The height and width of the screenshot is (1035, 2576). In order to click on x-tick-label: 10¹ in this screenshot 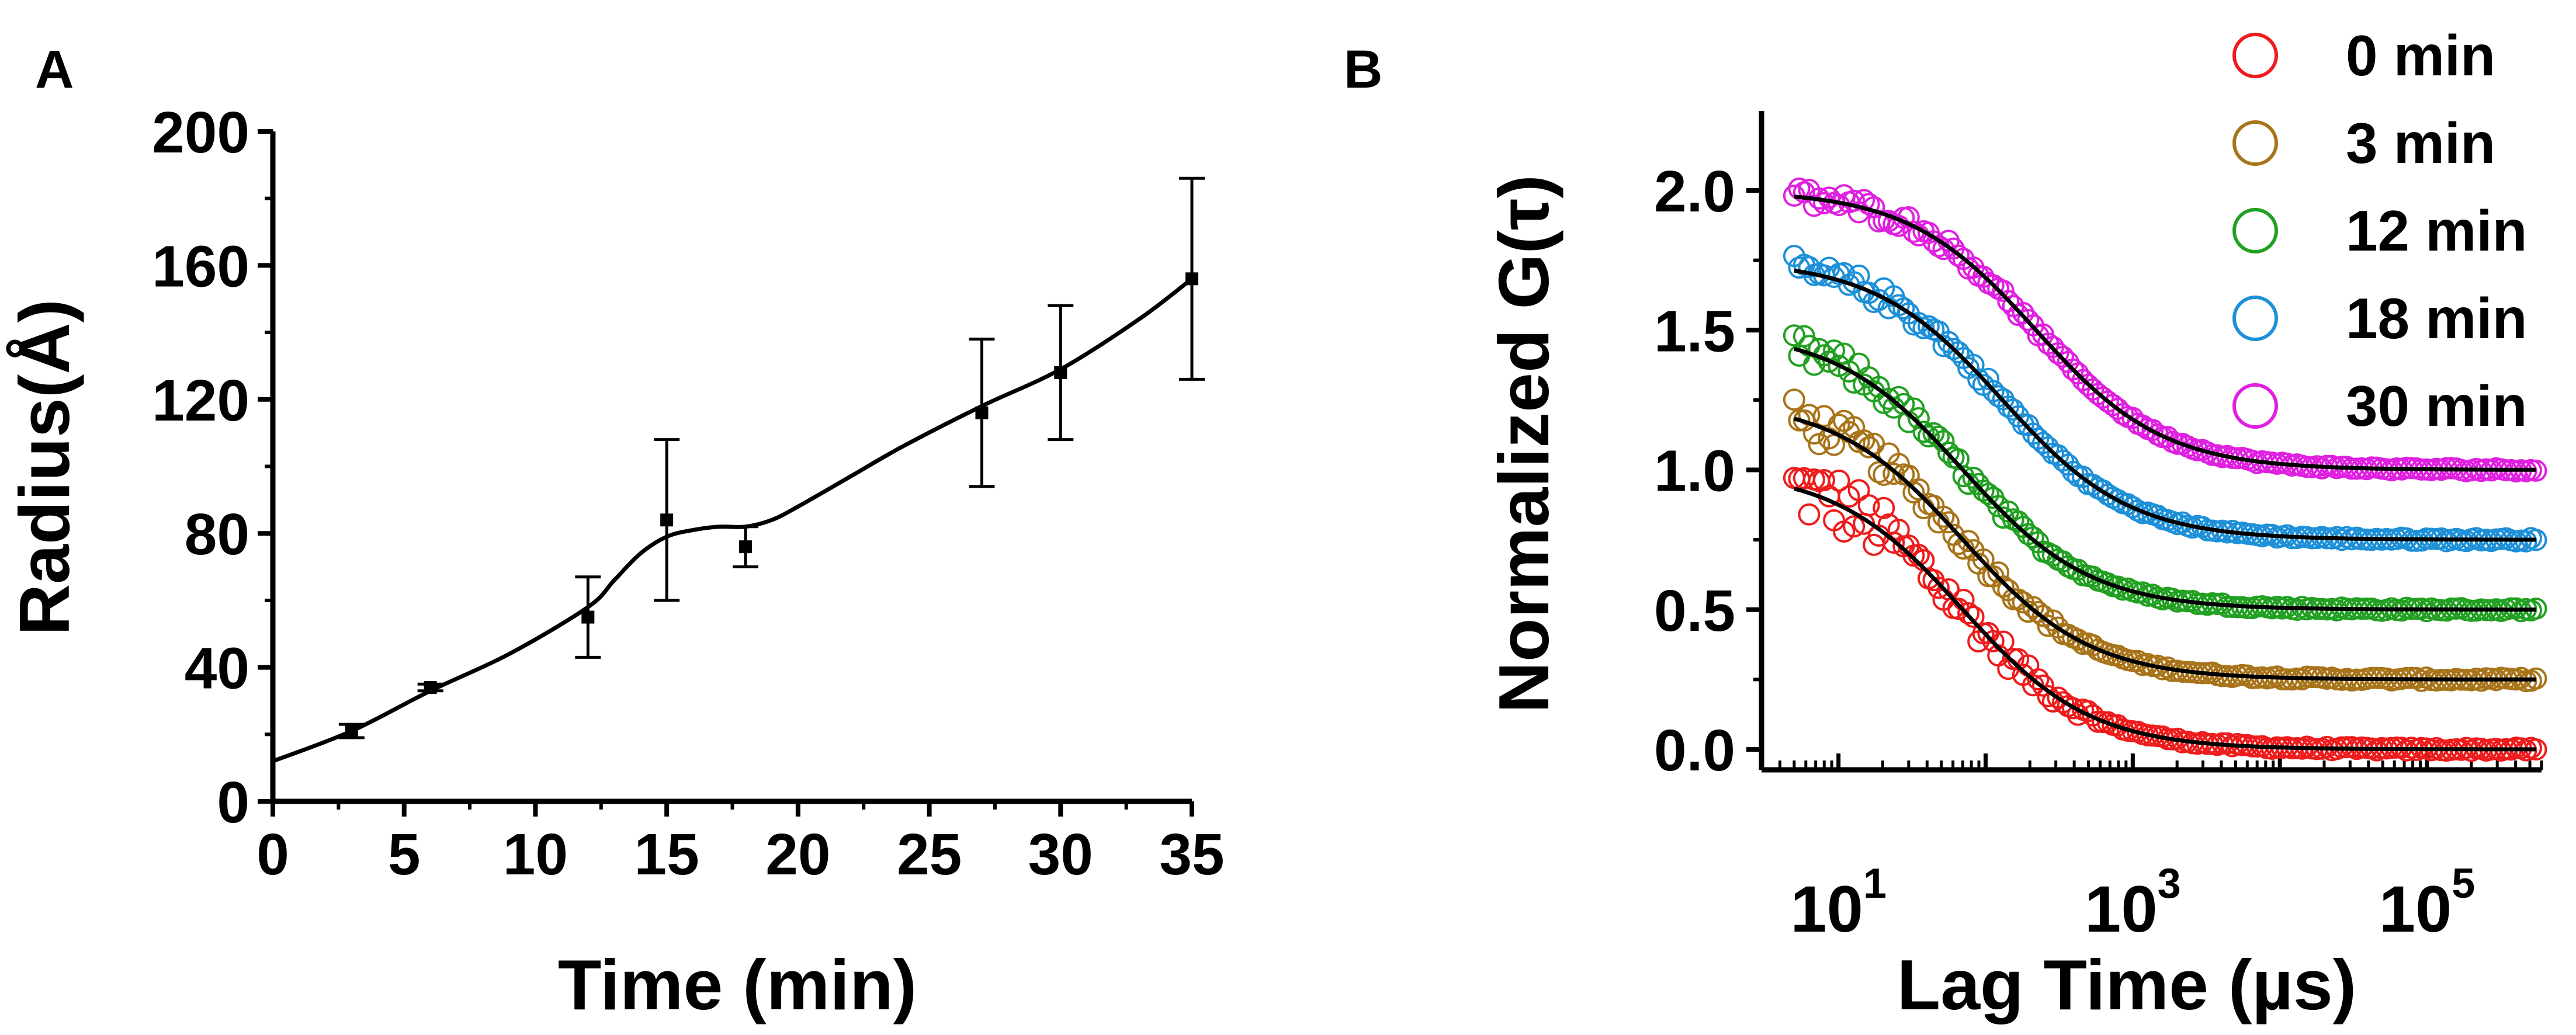, I will do `click(1838, 903)`.